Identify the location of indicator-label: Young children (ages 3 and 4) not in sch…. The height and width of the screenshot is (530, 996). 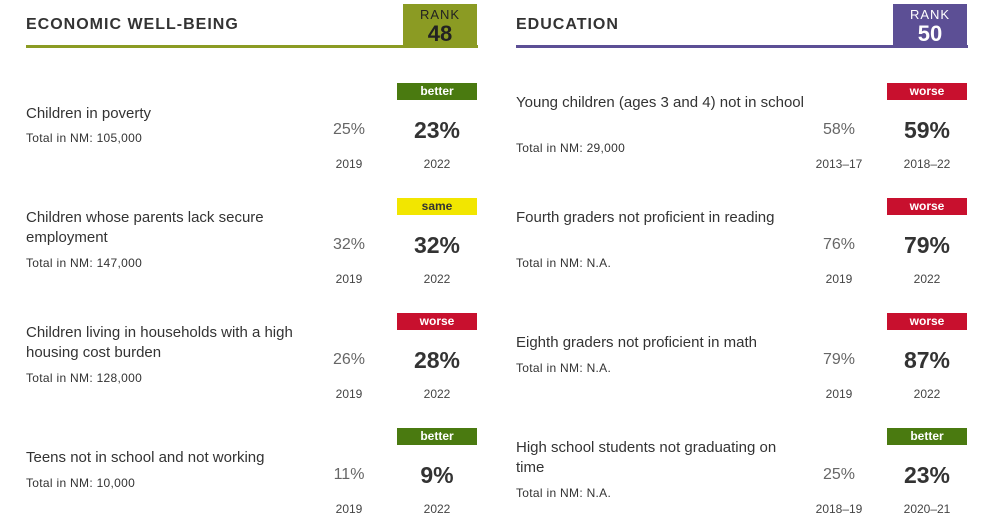
(660, 102).